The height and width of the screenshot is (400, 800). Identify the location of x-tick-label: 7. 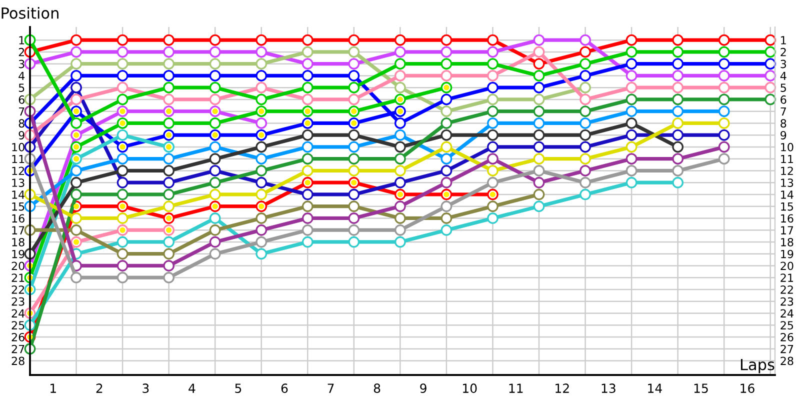
(331, 388).